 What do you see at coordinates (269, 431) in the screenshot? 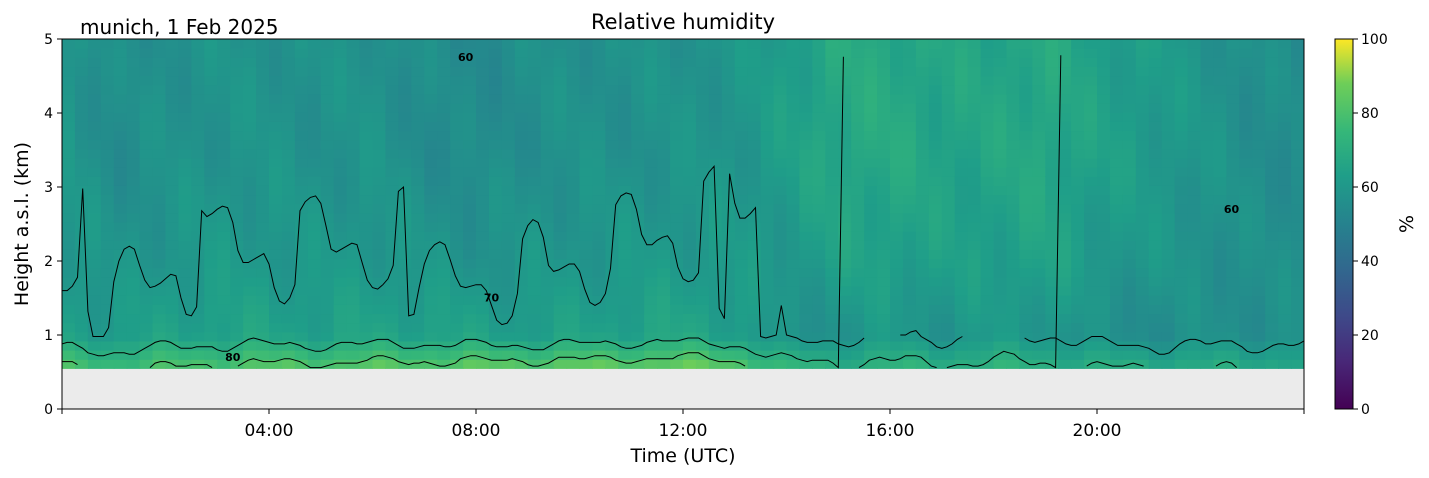
I see `x-tick-label: 04:00` at bounding box center [269, 431].